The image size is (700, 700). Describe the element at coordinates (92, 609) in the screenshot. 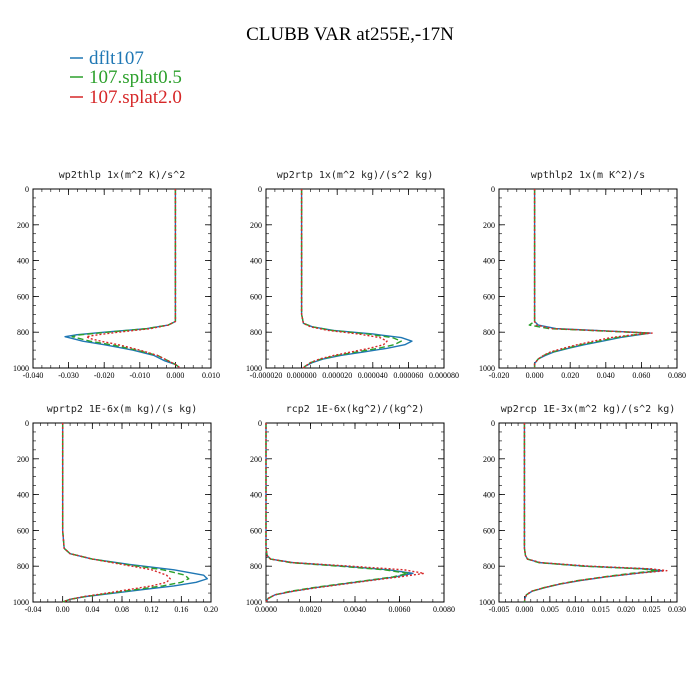

I see `x-tick-label: 0.04` at that location.